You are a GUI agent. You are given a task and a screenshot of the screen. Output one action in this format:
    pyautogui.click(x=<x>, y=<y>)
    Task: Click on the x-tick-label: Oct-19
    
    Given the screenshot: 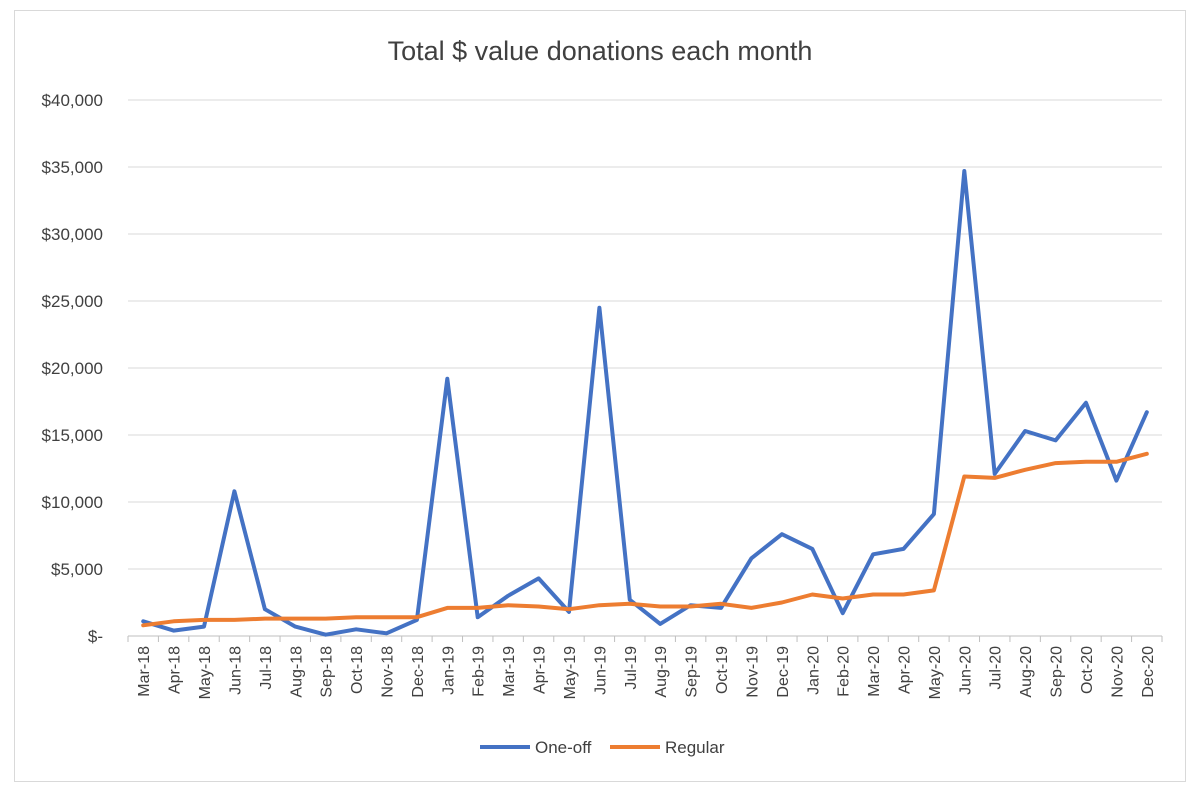 What is the action you would take?
    pyautogui.click(x=722, y=670)
    